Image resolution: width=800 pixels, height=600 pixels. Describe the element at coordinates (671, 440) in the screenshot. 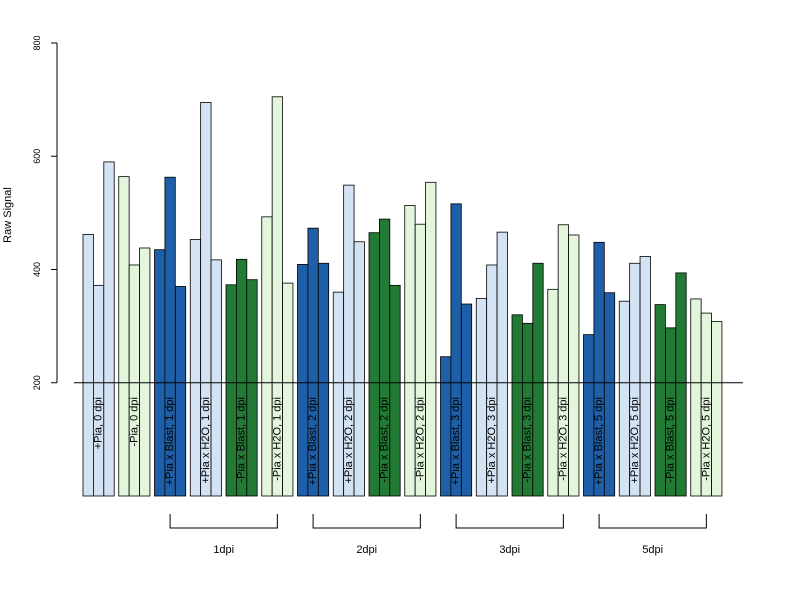

I see `bar-category-label: -Pia x Blast, 5 dpi` at that location.